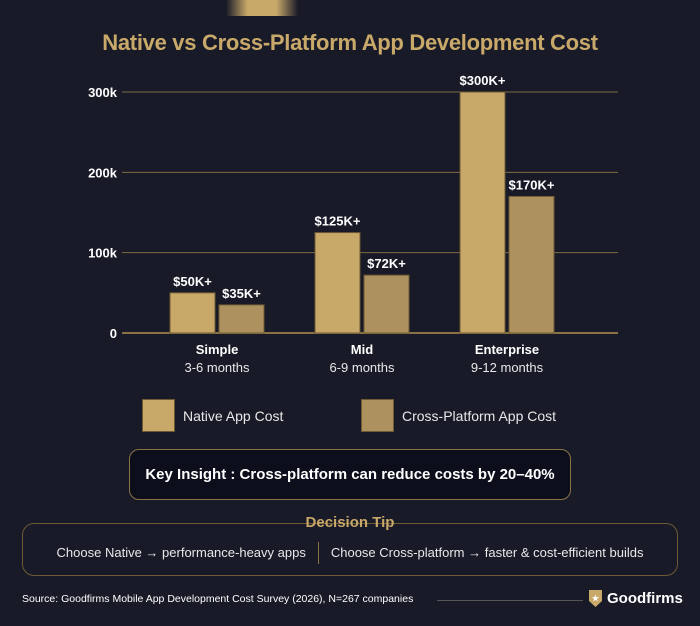  What do you see at coordinates (217, 349) in the screenshot?
I see `x-tick-label: Simple` at bounding box center [217, 349].